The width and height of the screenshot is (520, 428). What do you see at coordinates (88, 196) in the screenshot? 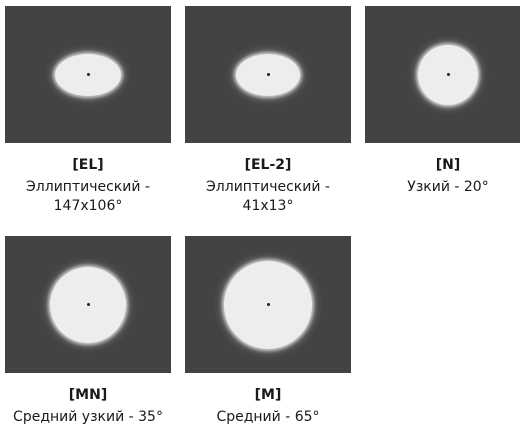
I see `beam-description: Эллиптический - 147x106°` at bounding box center [88, 196].